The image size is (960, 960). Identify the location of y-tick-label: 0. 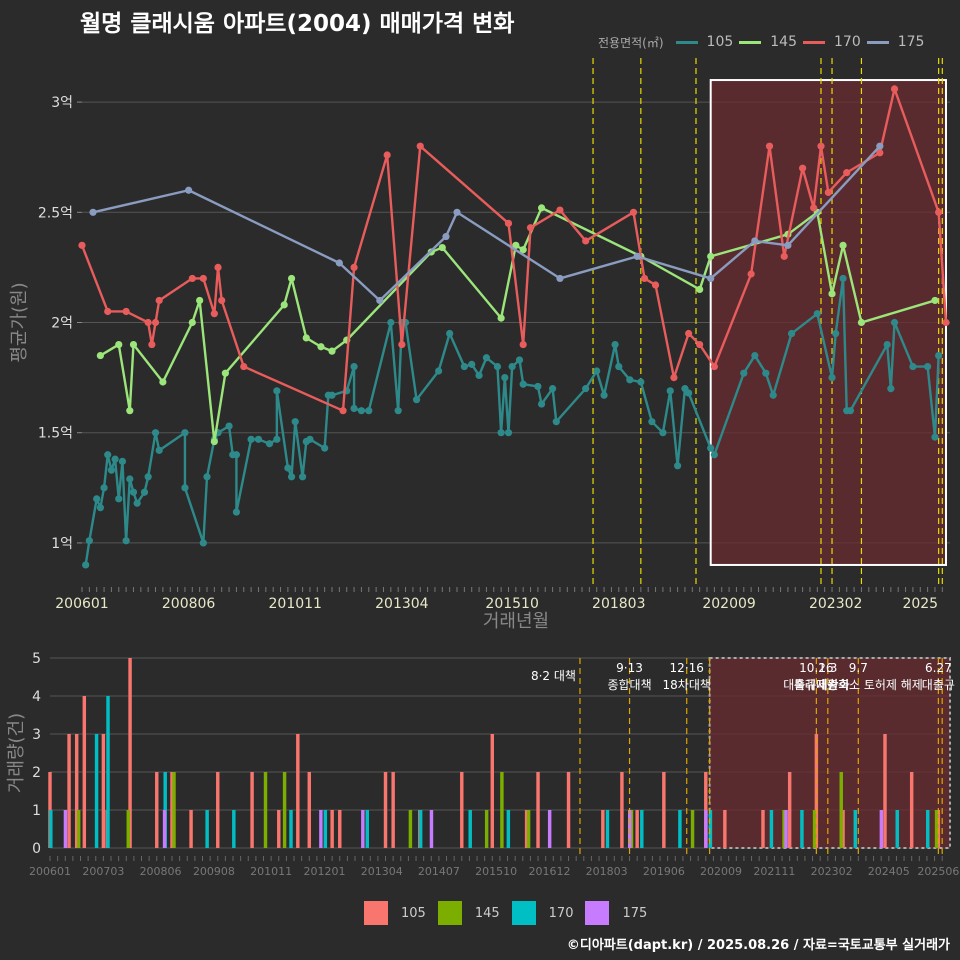
(36, 849).